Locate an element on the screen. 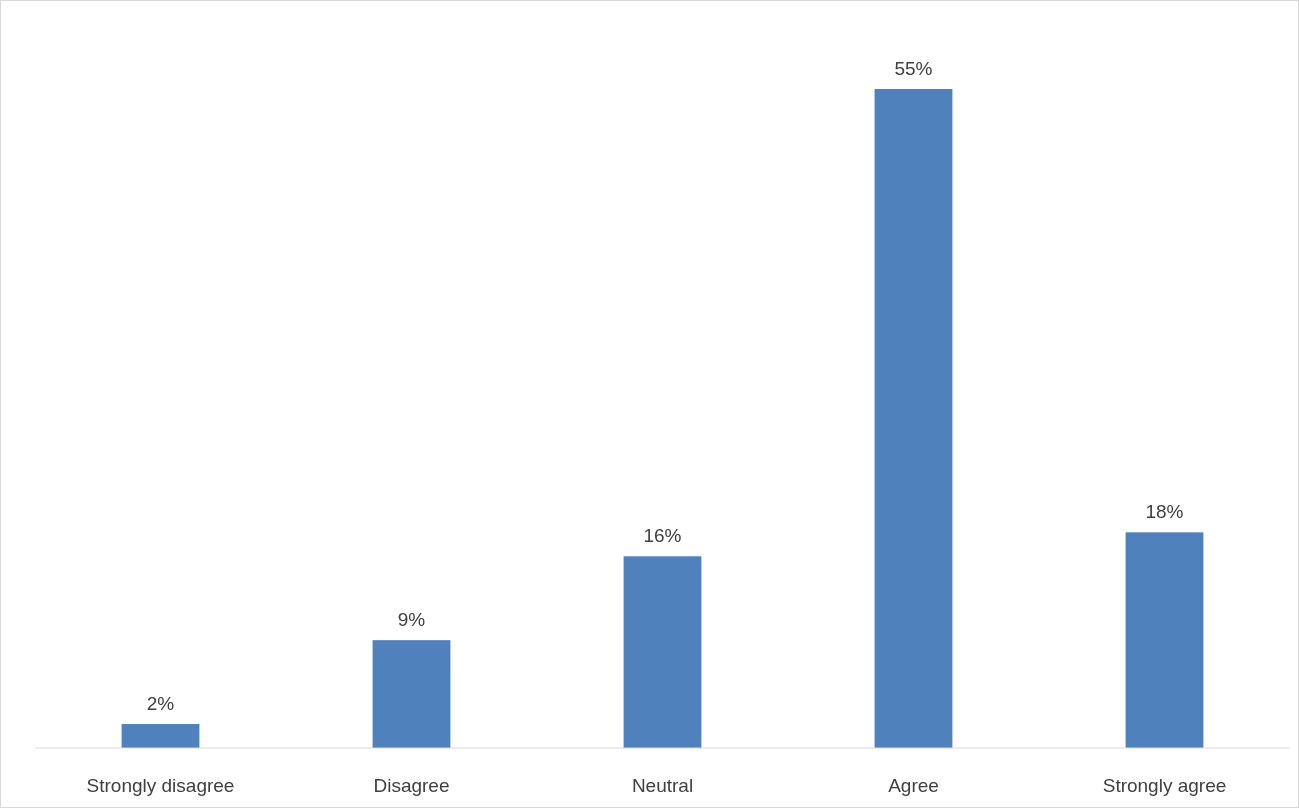 This screenshot has width=1299, height=808. data-label: 18% is located at coordinates (1164, 512).